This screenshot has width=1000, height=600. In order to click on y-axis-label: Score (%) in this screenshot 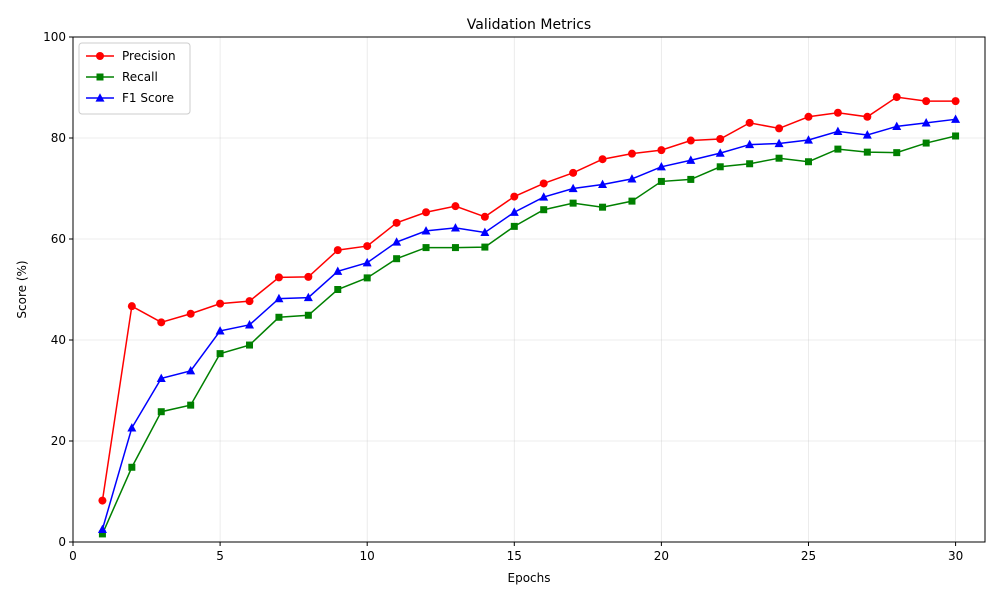, I will do `click(22, 289)`.